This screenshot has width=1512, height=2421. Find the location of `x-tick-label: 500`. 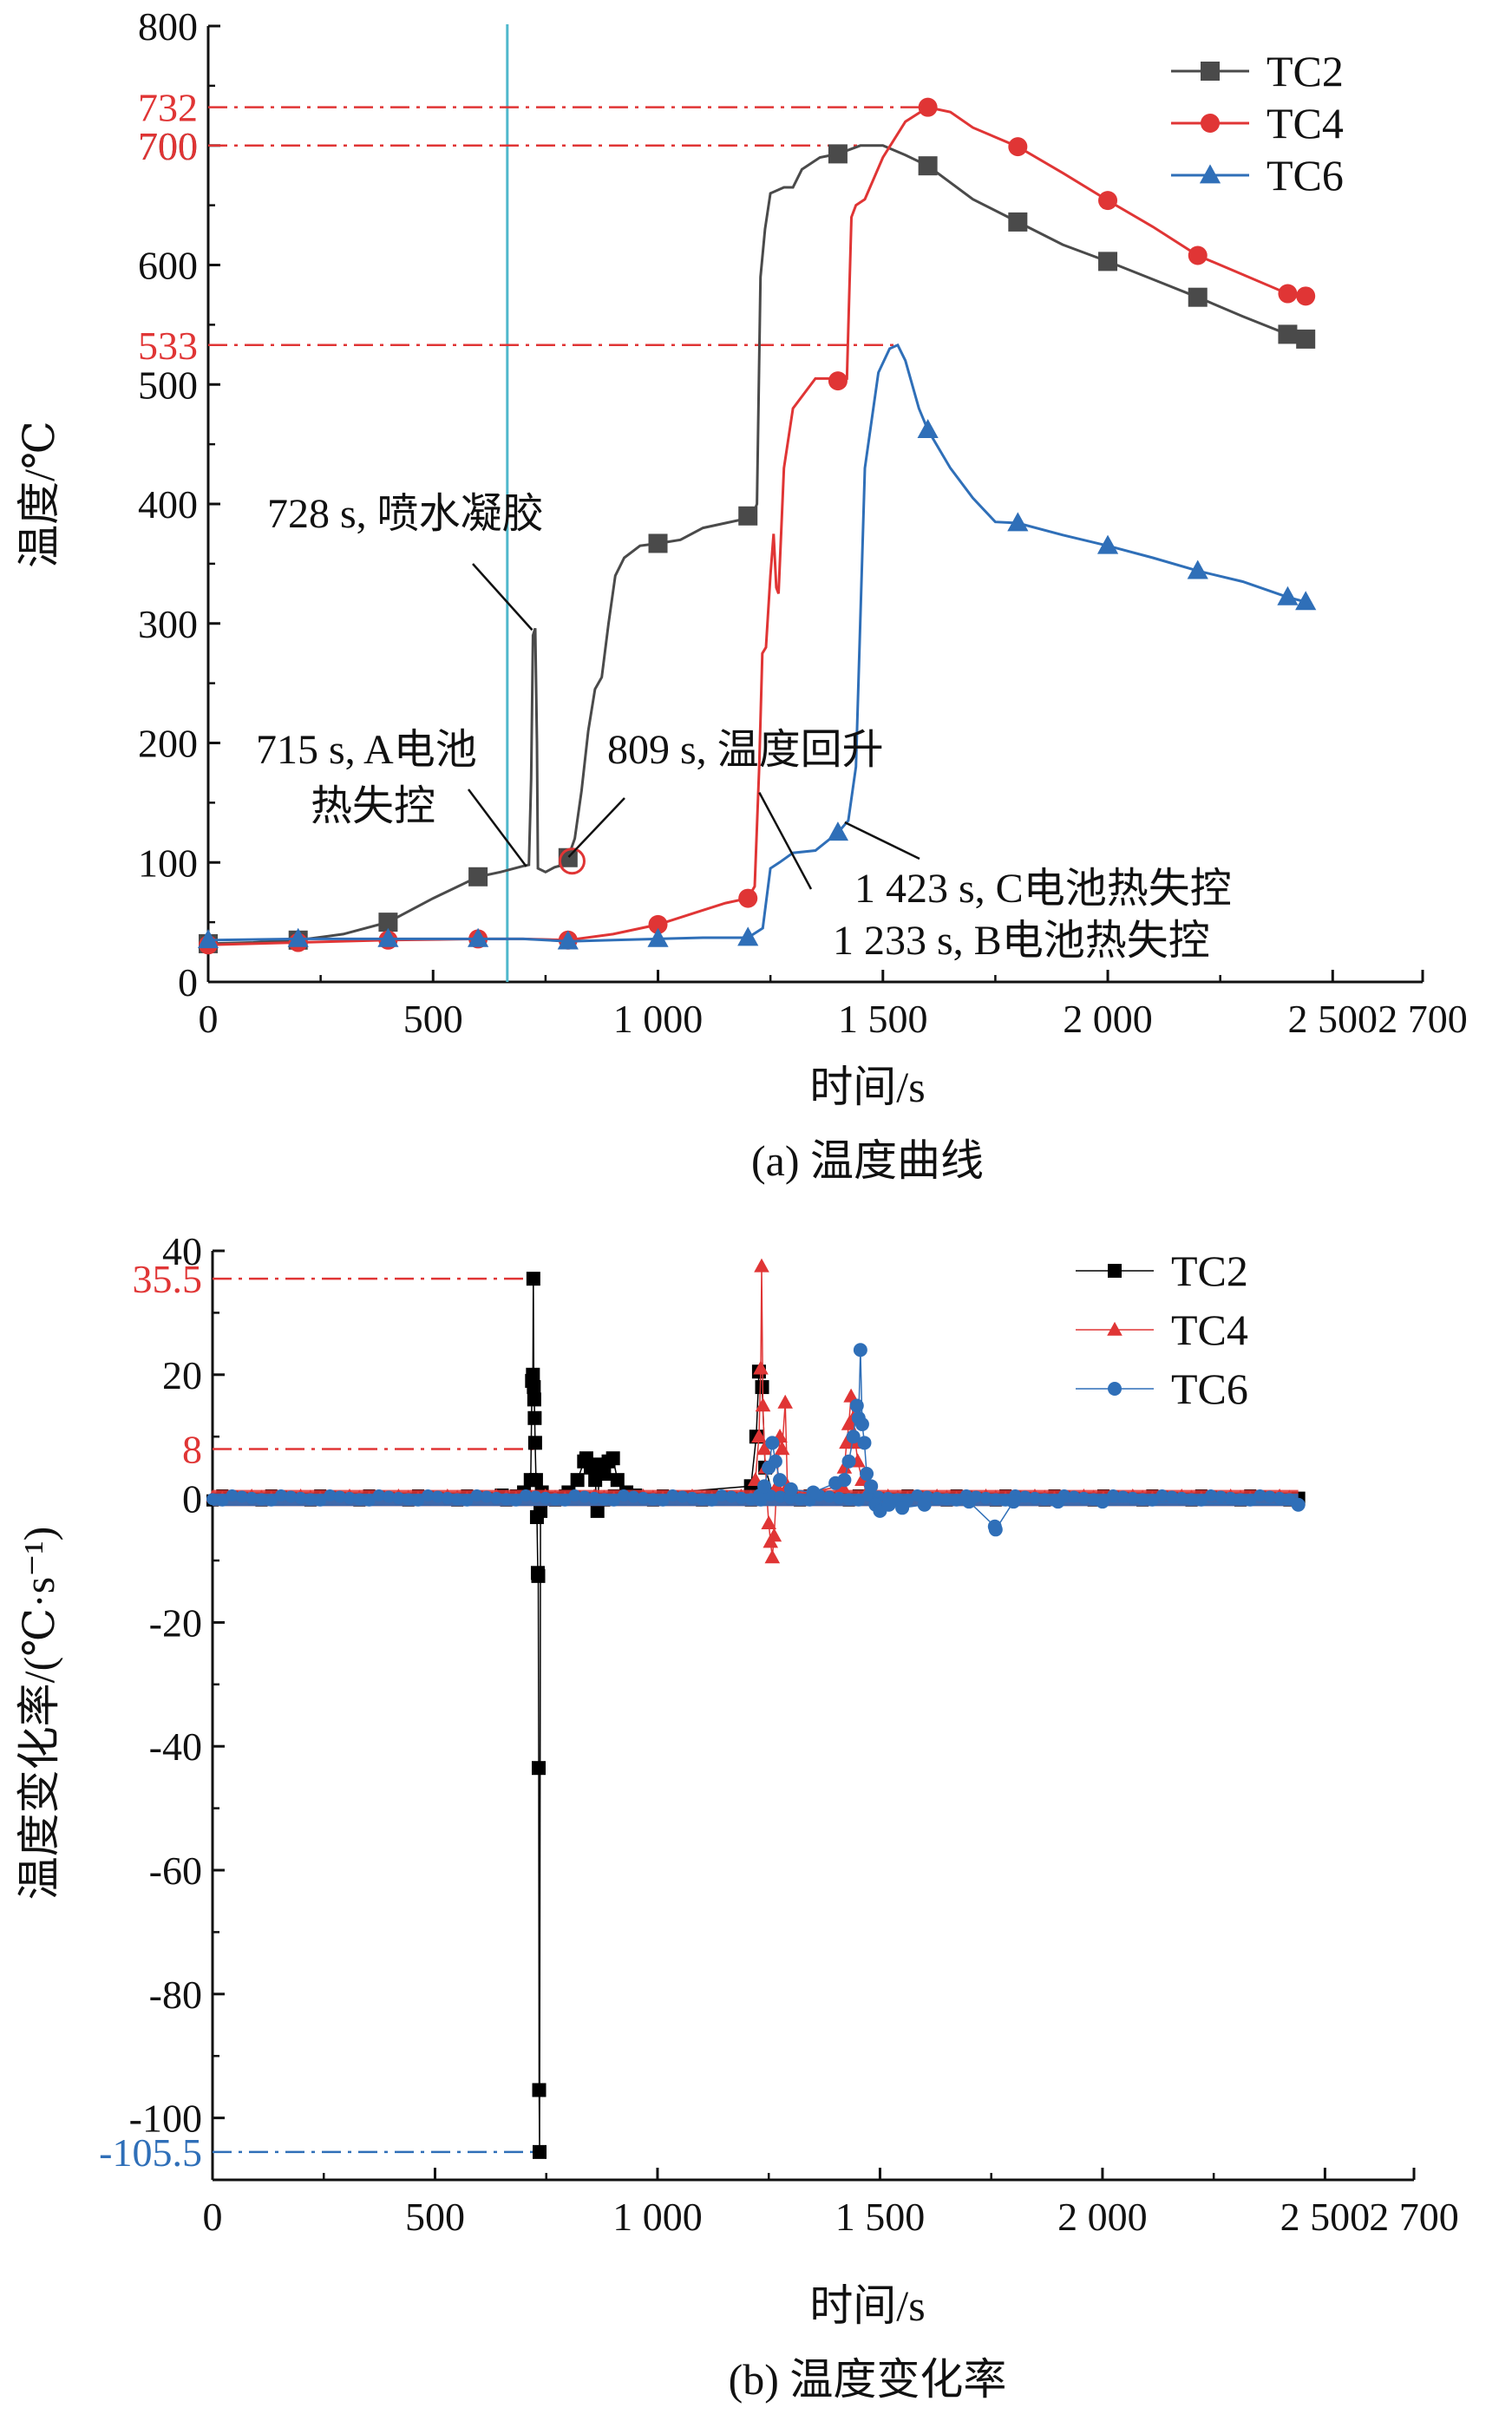

x-tick-label: 500 is located at coordinates (435, 2217).